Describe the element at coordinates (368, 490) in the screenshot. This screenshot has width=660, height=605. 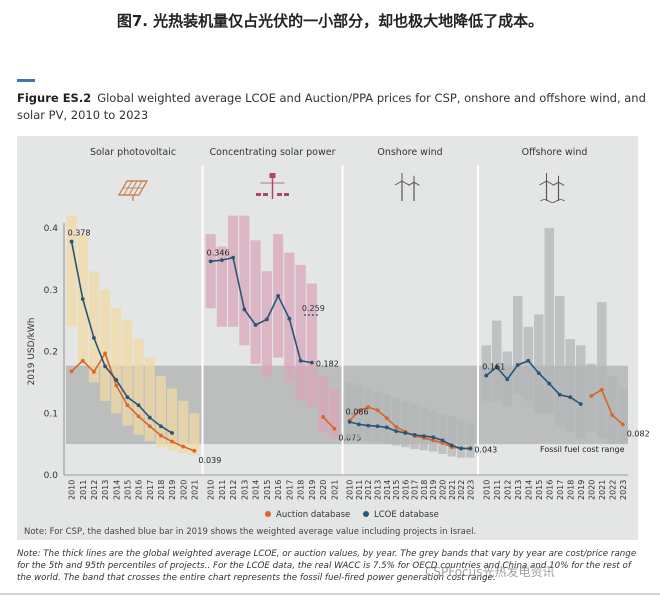
I see `x-tick-label: 2012` at that location.